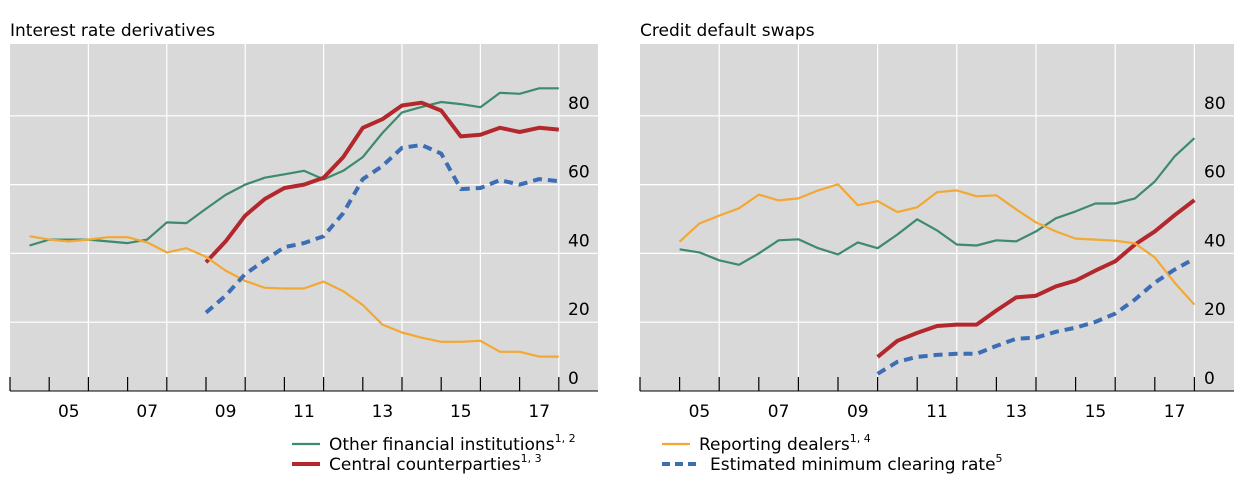  What do you see at coordinates (425, 465) in the screenshot?
I see `legend-name: Central counterparties` at bounding box center [425, 465].